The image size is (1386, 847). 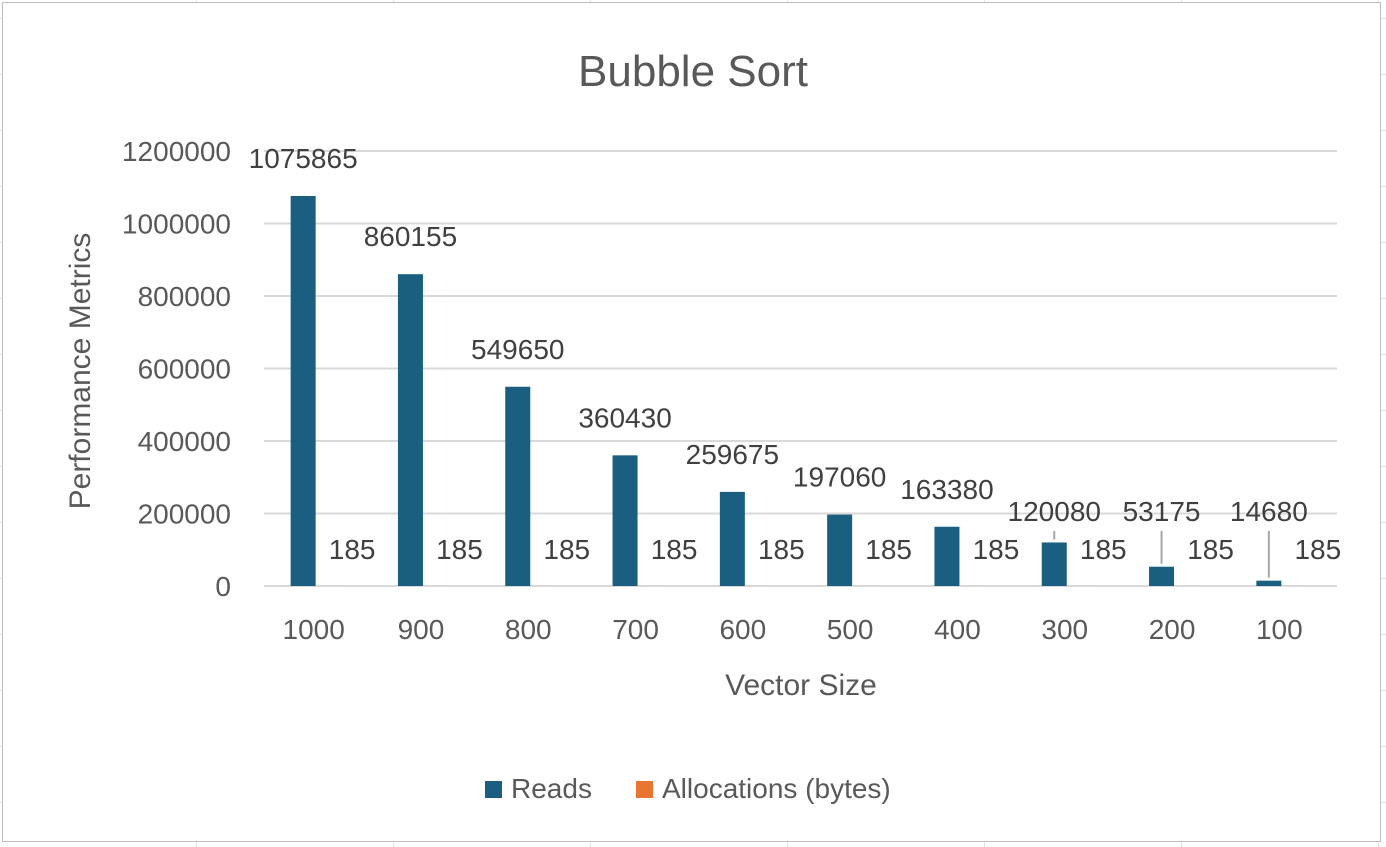 I want to click on x-tick-label: 600, so click(x=742, y=629).